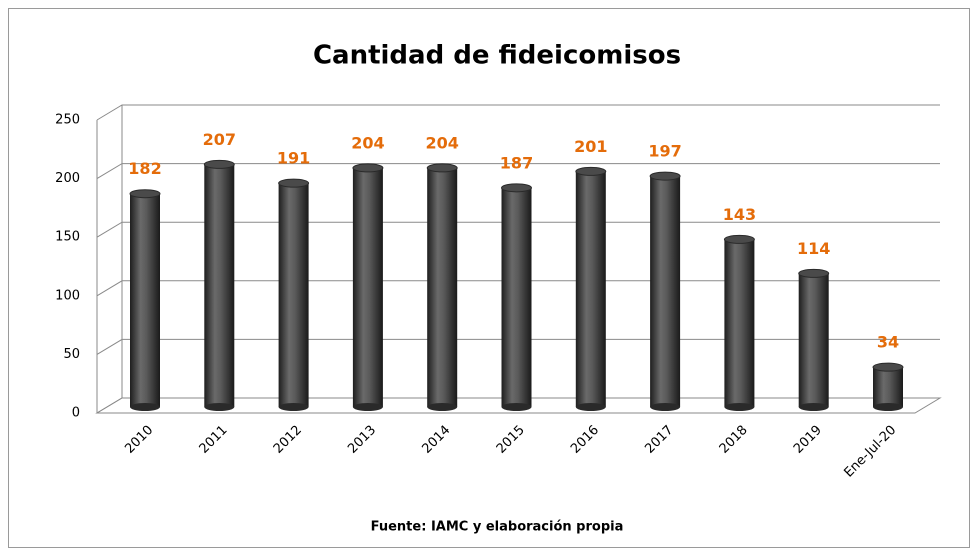  Describe the element at coordinates (516, 162) in the screenshot. I see `value-label: 187` at that location.